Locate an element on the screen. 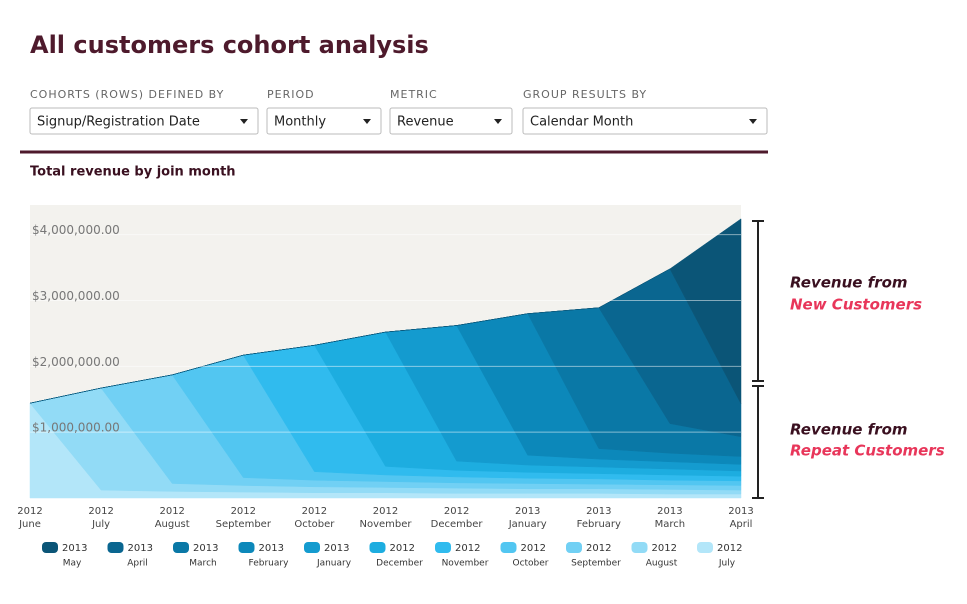 This screenshot has height=604, width=967. y-tick-label: $3,000,000.00 is located at coordinates (76, 296).